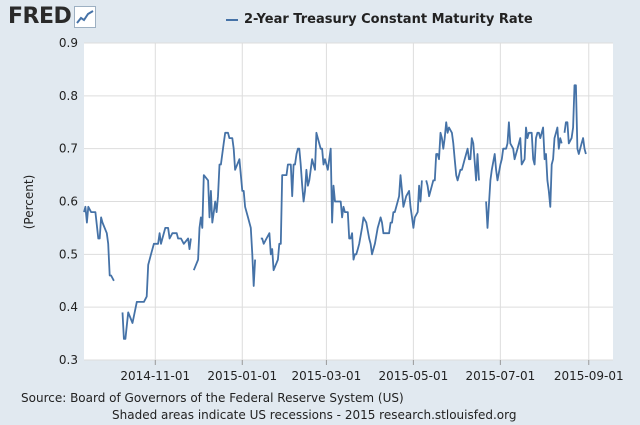 This screenshot has height=425, width=640. I want to click on x-tick-label: 2015-03-01, so click(327, 376).